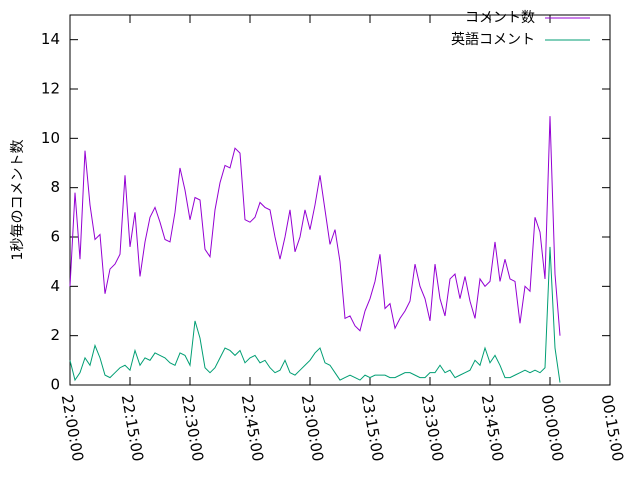 The width and height of the screenshot is (640, 480). I want to click on y-tick-label: 8, so click(55, 187).